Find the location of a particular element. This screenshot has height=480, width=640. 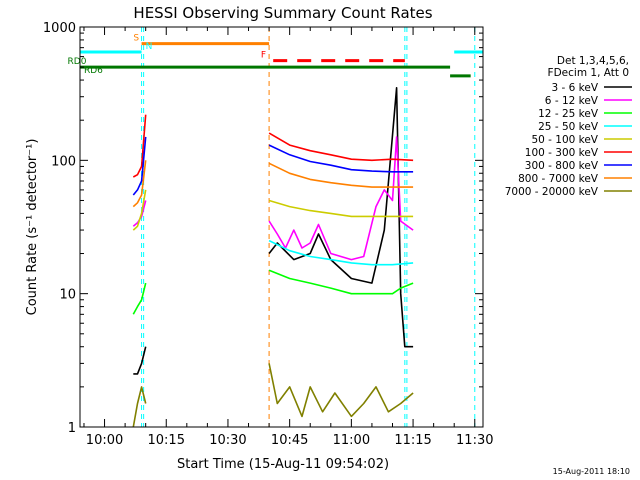

y-tick-label: 100 is located at coordinates (63, 161).